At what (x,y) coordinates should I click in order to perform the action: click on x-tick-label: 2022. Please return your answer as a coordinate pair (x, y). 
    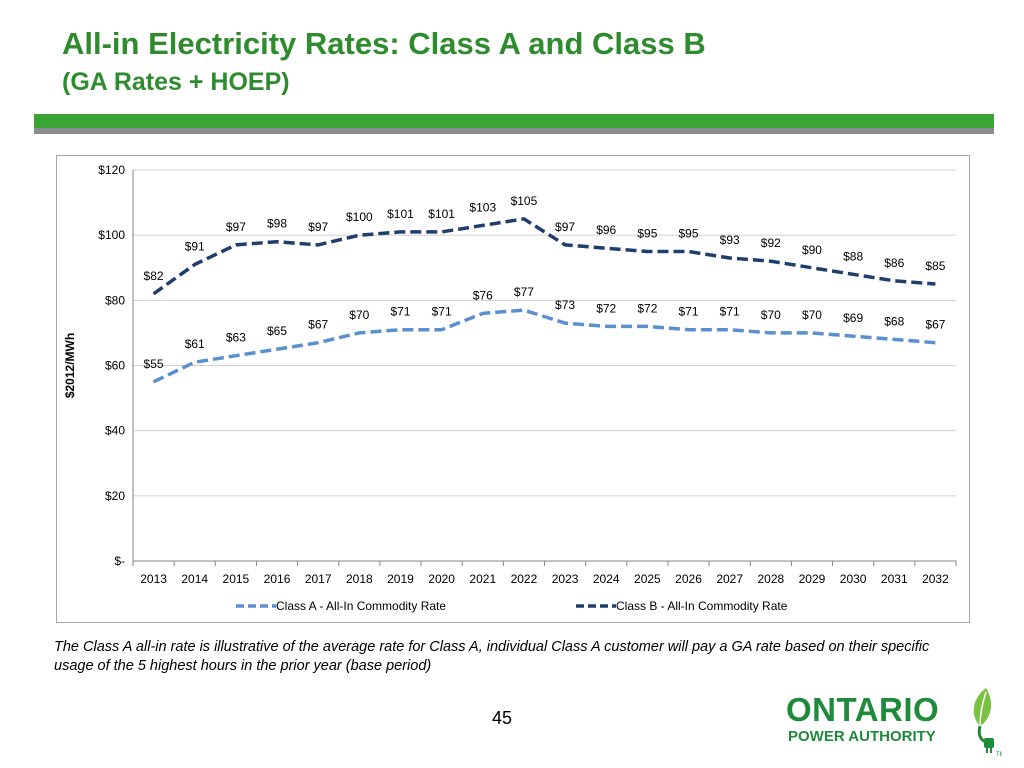
    Looking at the image, I should click on (524, 579).